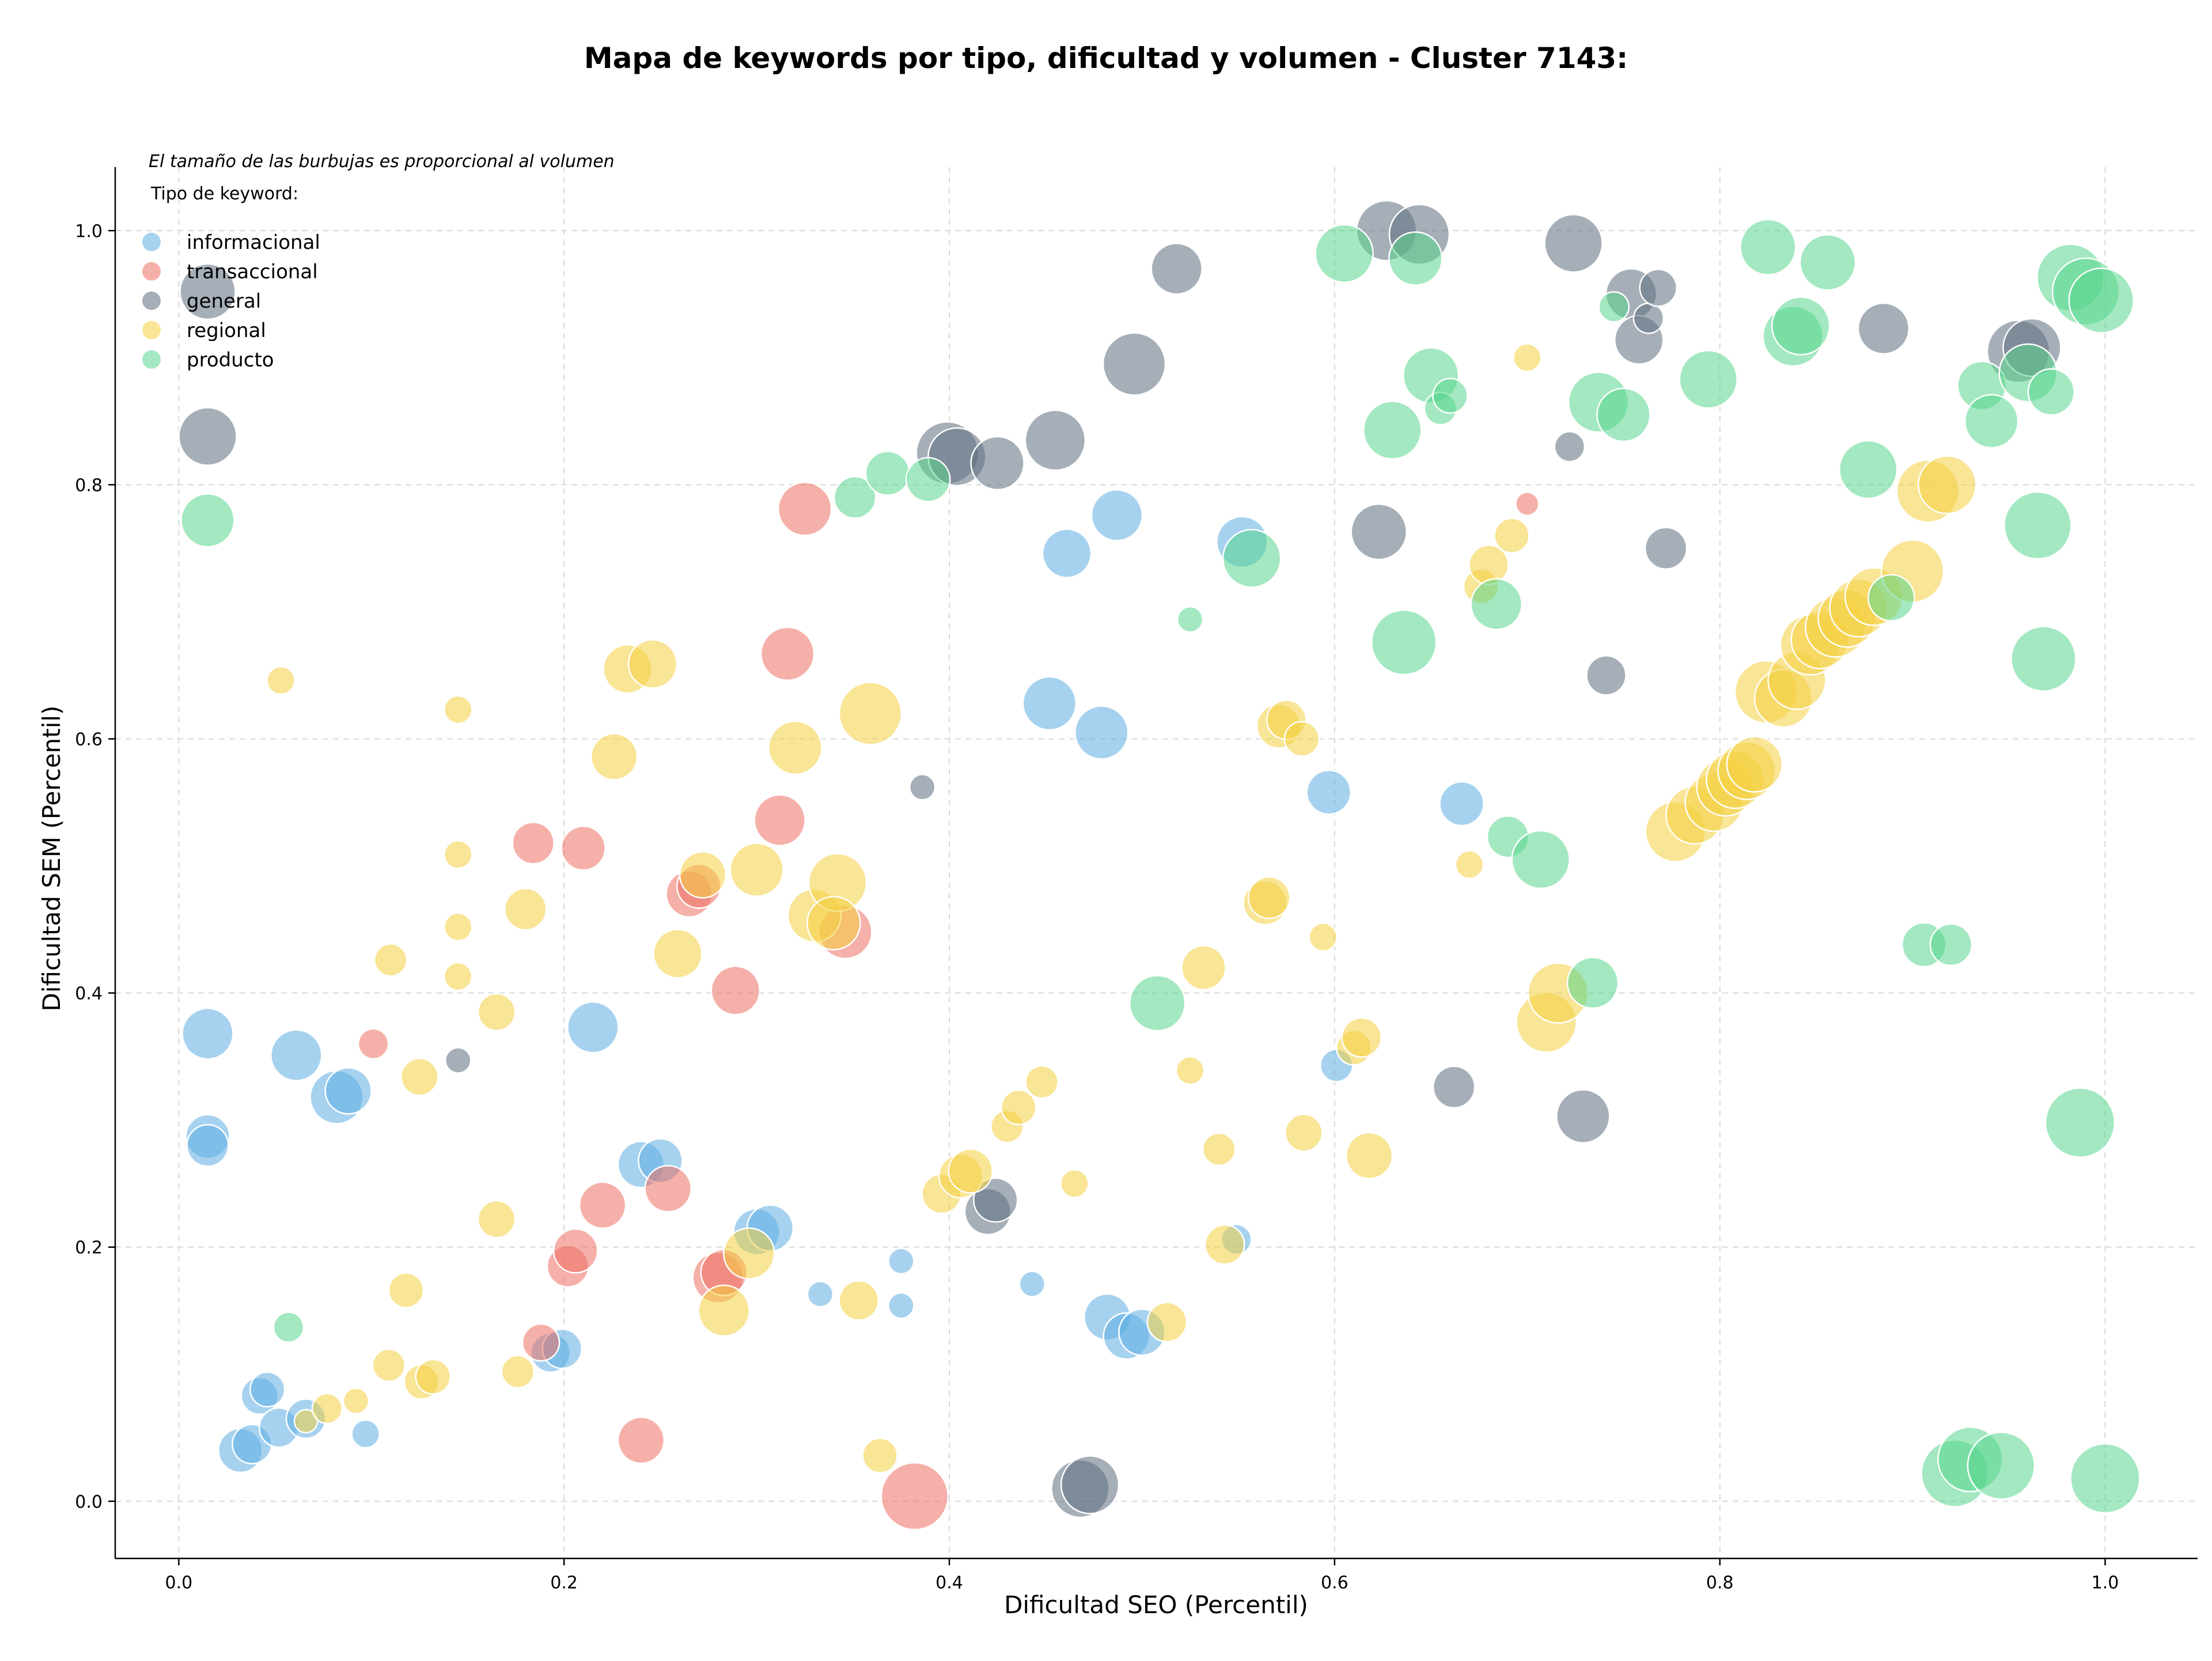  What do you see at coordinates (89, 231) in the screenshot?
I see `y-tick-label: 1.0` at bounding box center [89, 231].